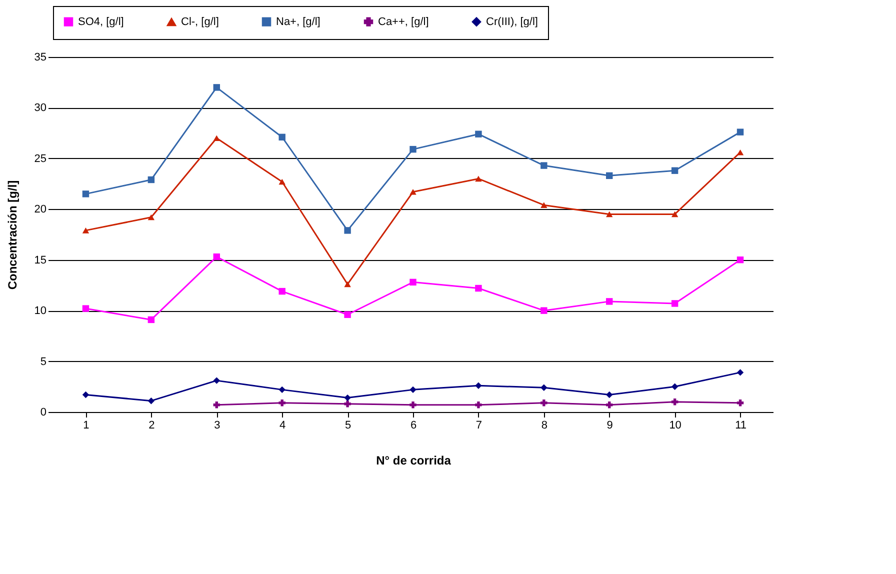 The height and width of the screenshot is (574, 896). What do you see at coordinates (740, 426) in the screenshot?
I see `x-tick-label: 11` at bounding box center [740, 426].